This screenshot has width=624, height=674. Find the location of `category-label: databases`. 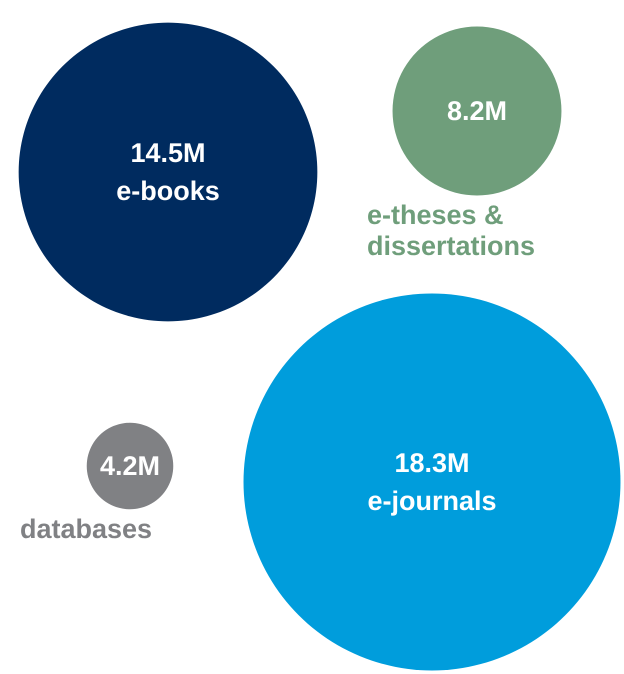

category-label: databases is located at coordinates (86, 529).